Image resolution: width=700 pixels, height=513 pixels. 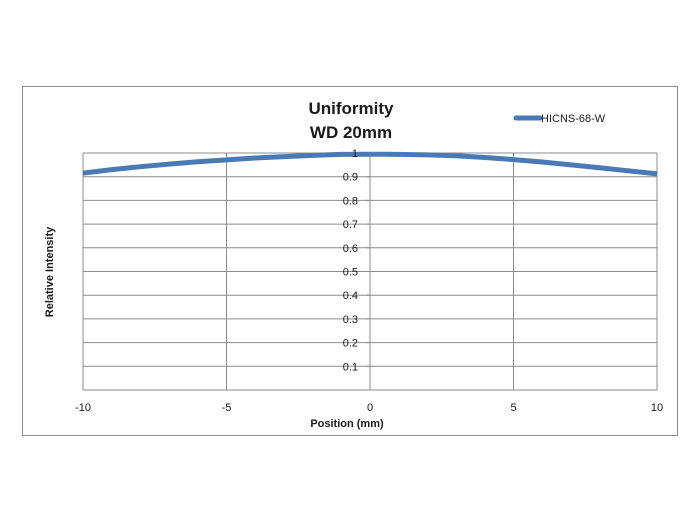 What do you see at coordinates (350, 320) in the screenshot?
I see `y-tick-label: 0.3` at bounding box center [350, 320].